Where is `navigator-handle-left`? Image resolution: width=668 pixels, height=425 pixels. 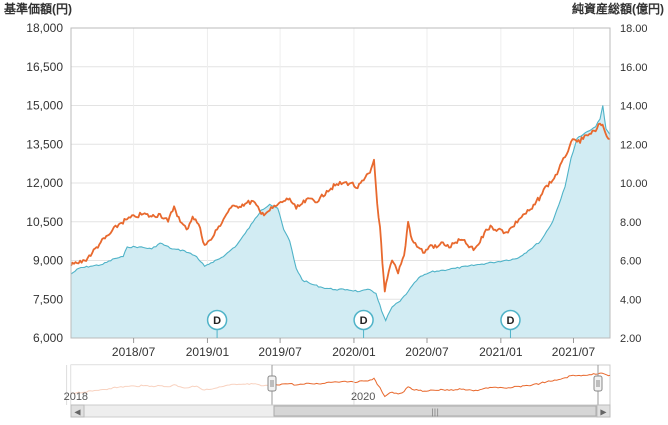 navigator-handle-left is located at coordinates (272, 383).